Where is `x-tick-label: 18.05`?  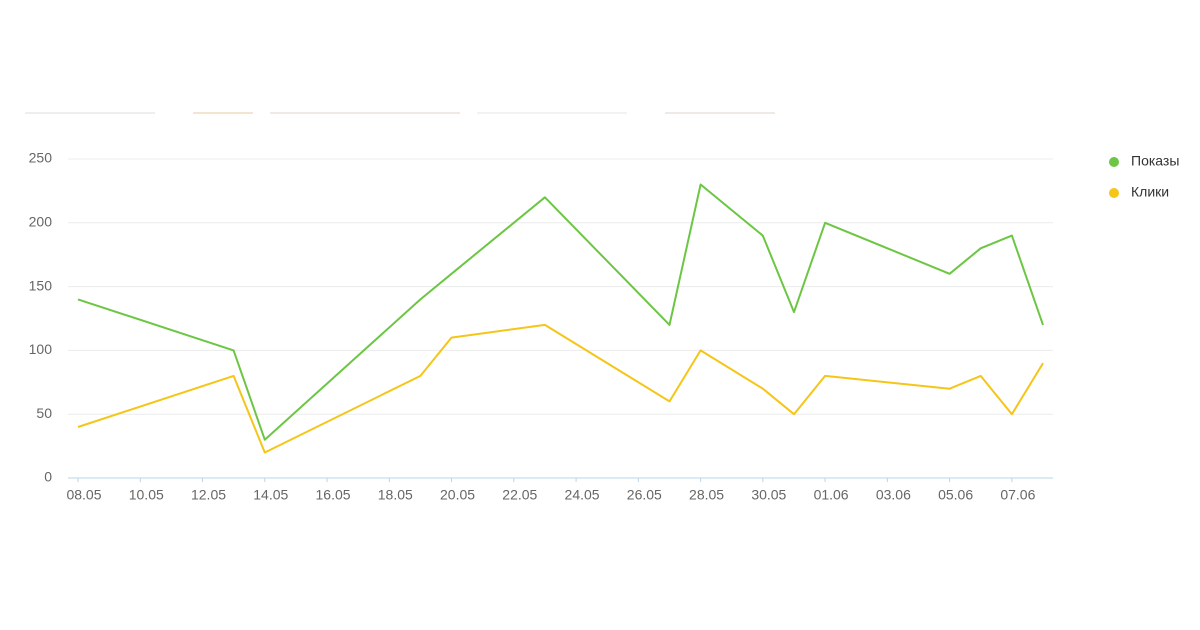
x-tick-label: 18.05 is located at coordinates (395, 495).